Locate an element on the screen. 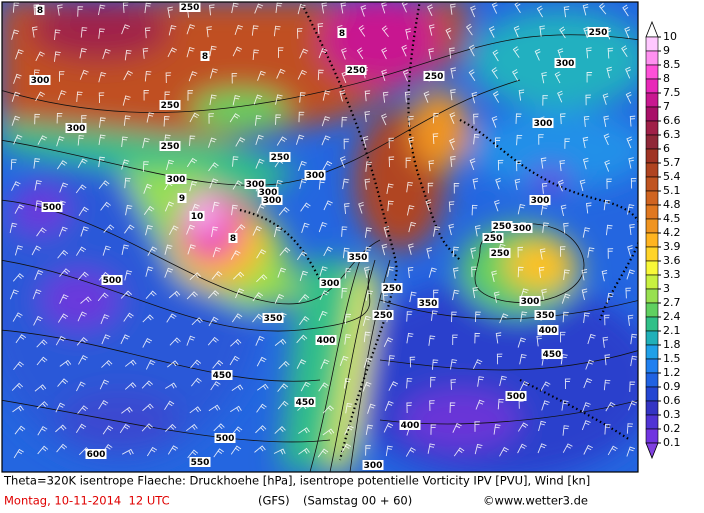 The height and width of the screenshot is (513, 704). colorbar-tick-label: 3.9 is located at coordinates (672, 246).